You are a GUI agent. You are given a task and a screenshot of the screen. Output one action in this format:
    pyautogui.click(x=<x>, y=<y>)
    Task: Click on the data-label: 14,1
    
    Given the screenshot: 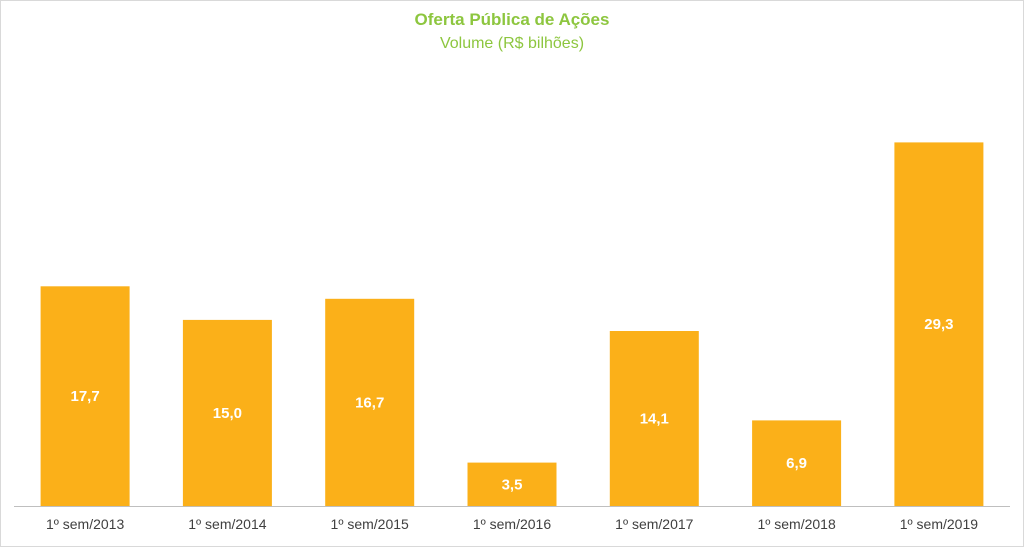 What is the action you would take?
    pyautogui.click(x=654, y=419)
    